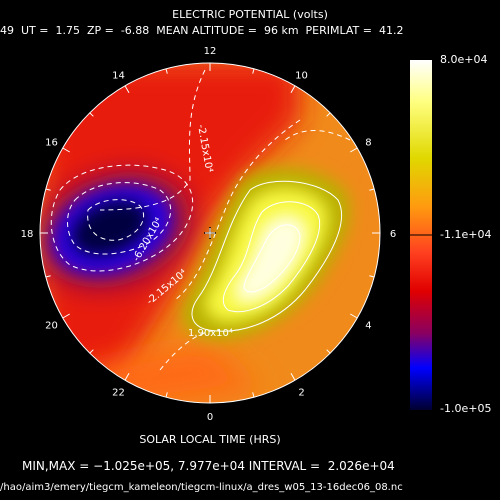  I want to click on colorbar-min-label: -1.0e+05, so click(466, 408).